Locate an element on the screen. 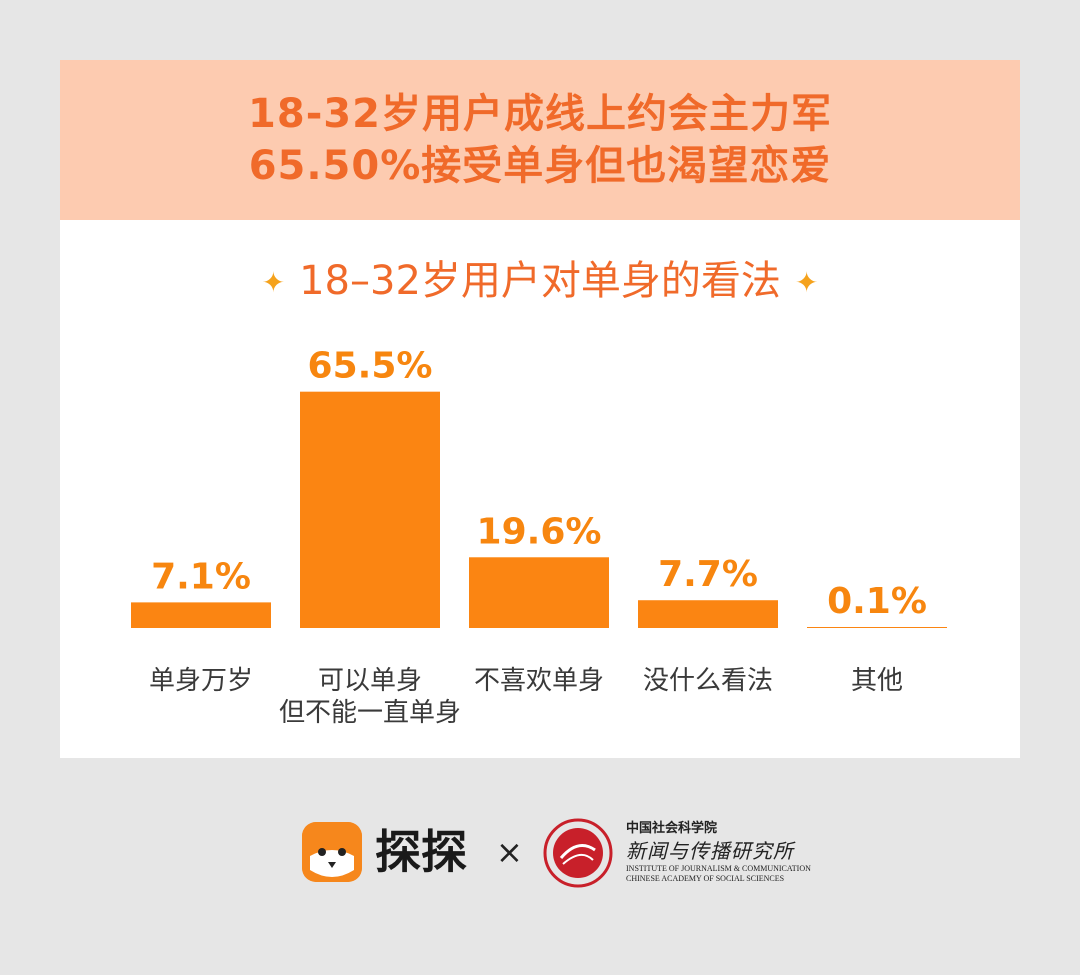 The width and height of the screenshot is (1080, 975). headline-line-2: 65.50%接受单身但也渴望恋爱 is located at coordinates (540, 166).